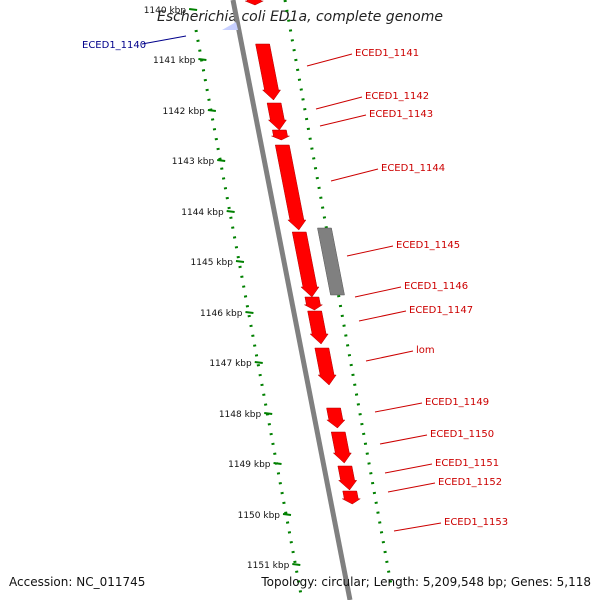 The width and height of the screenshot is (600, 600). I want to click on accession-text: Accession: NC_011745, so click(77, 582).